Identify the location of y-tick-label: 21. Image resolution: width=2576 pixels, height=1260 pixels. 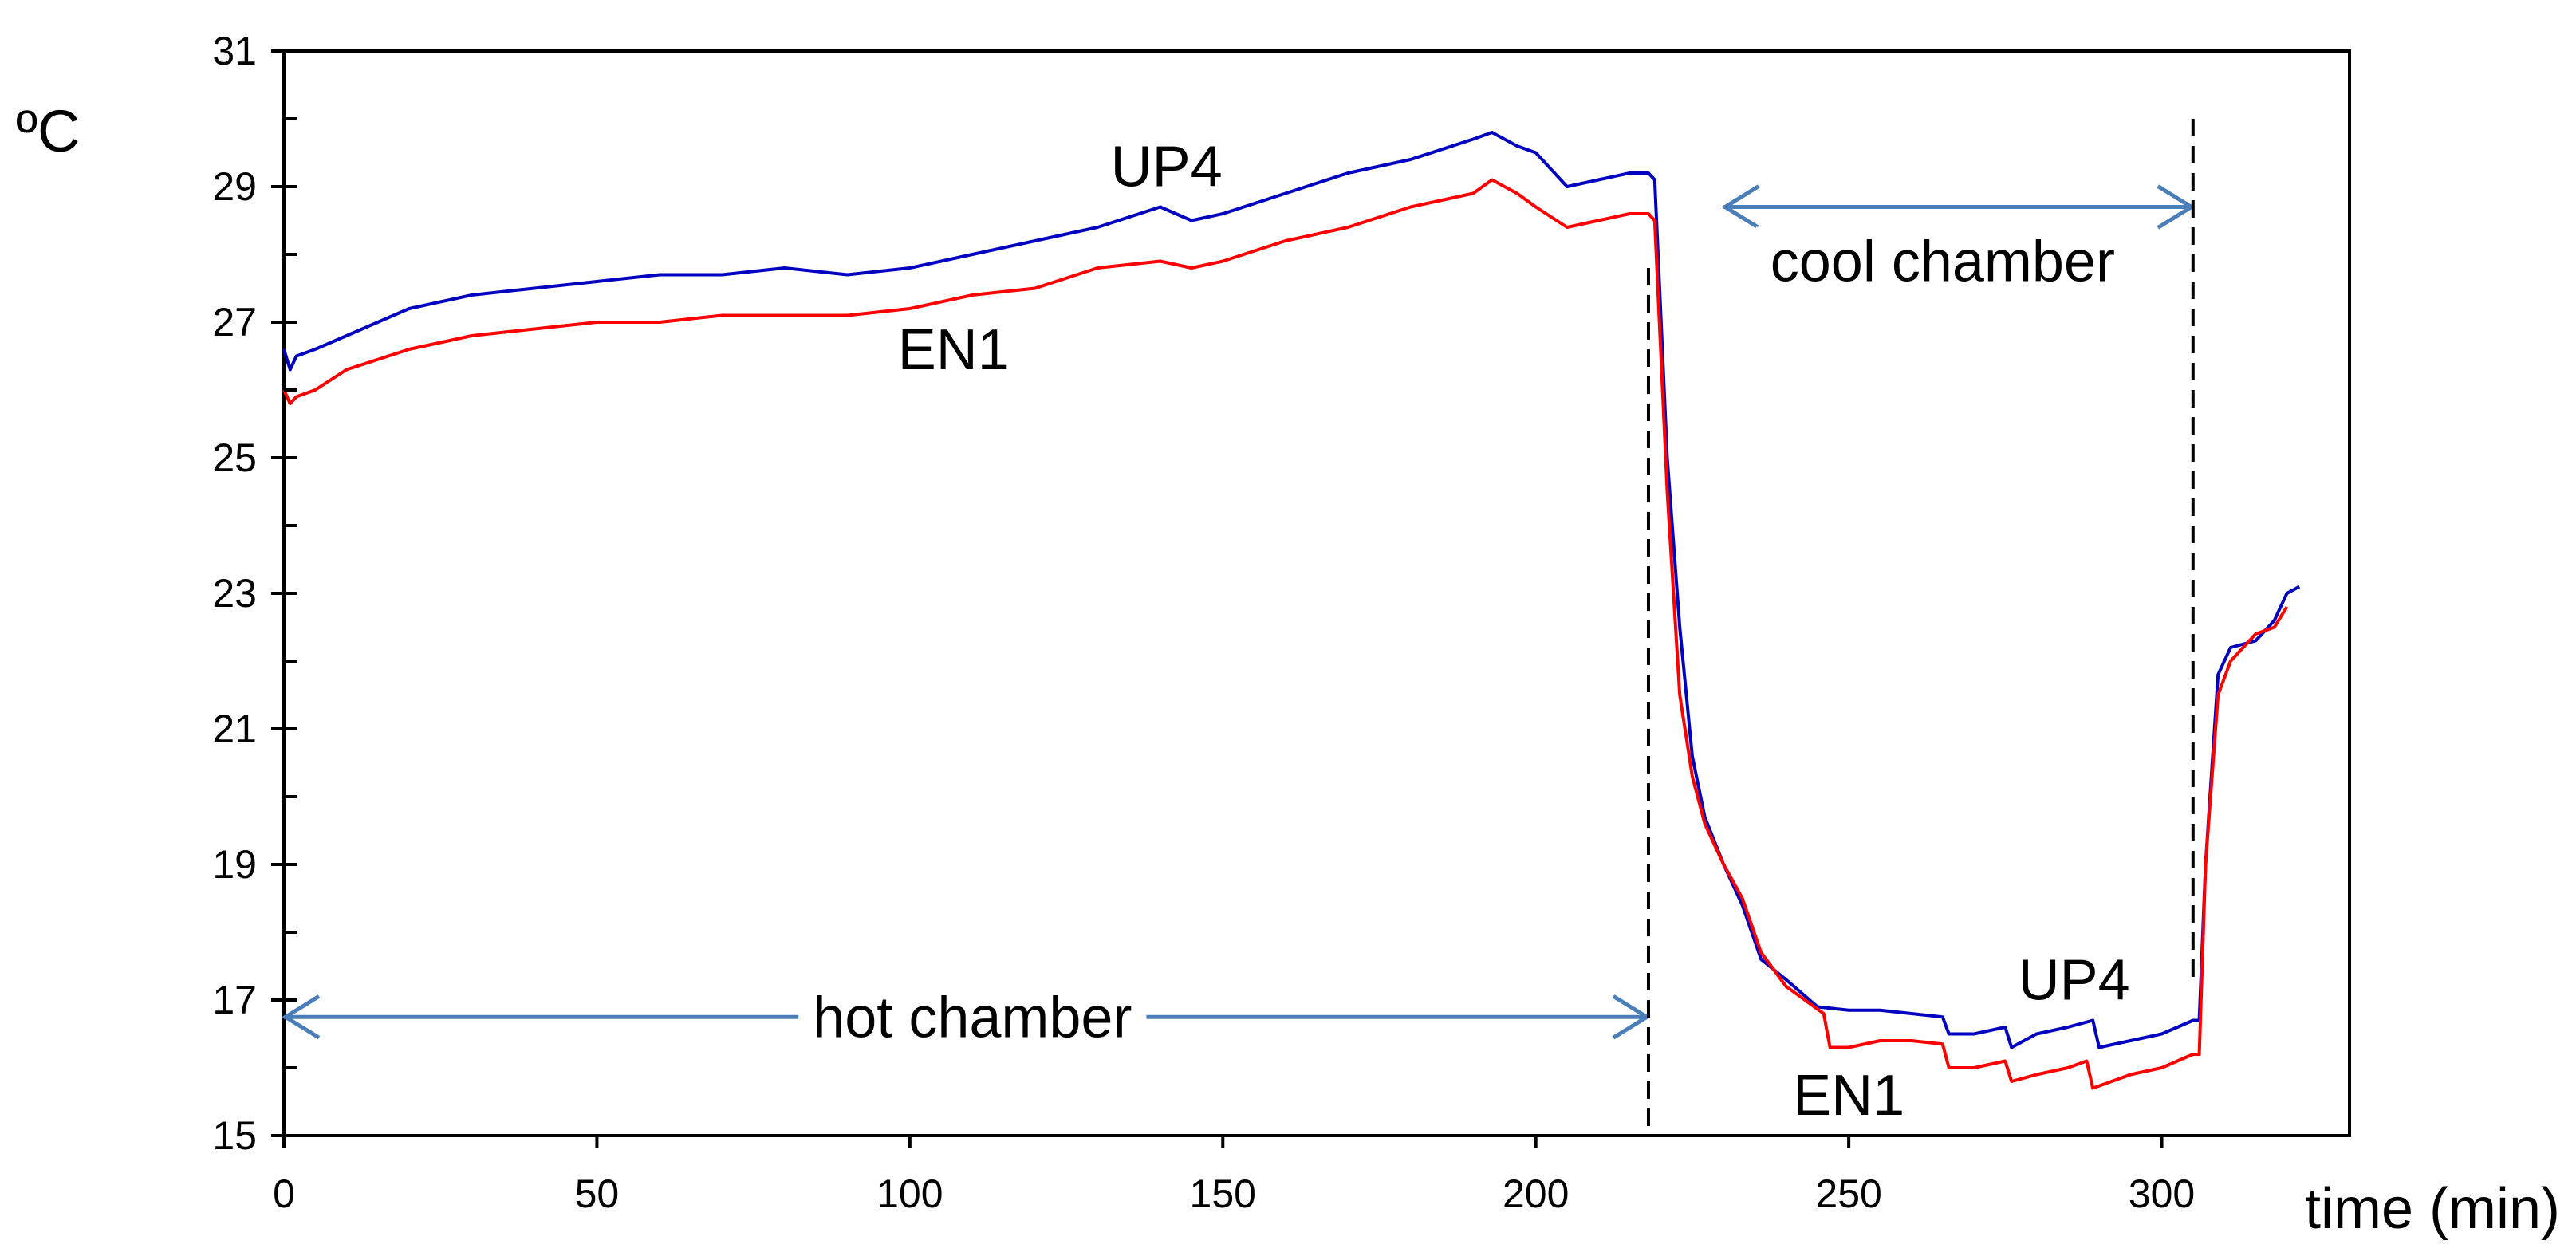
(234, 729).